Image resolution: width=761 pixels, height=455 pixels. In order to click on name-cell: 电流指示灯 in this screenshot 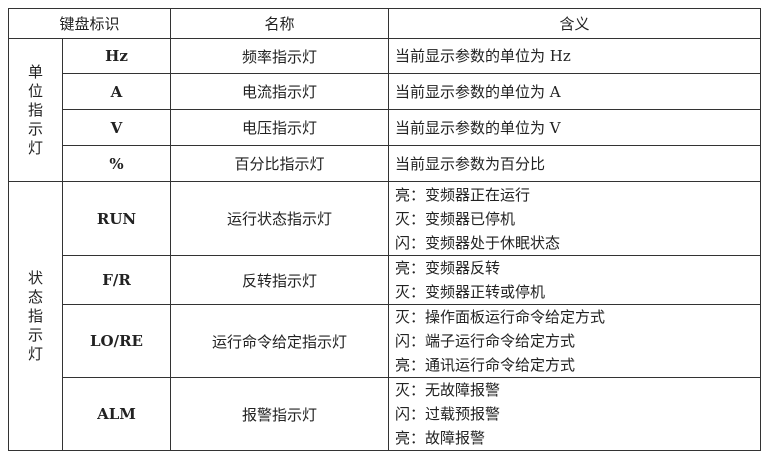, I will do `click(279, 91)`.